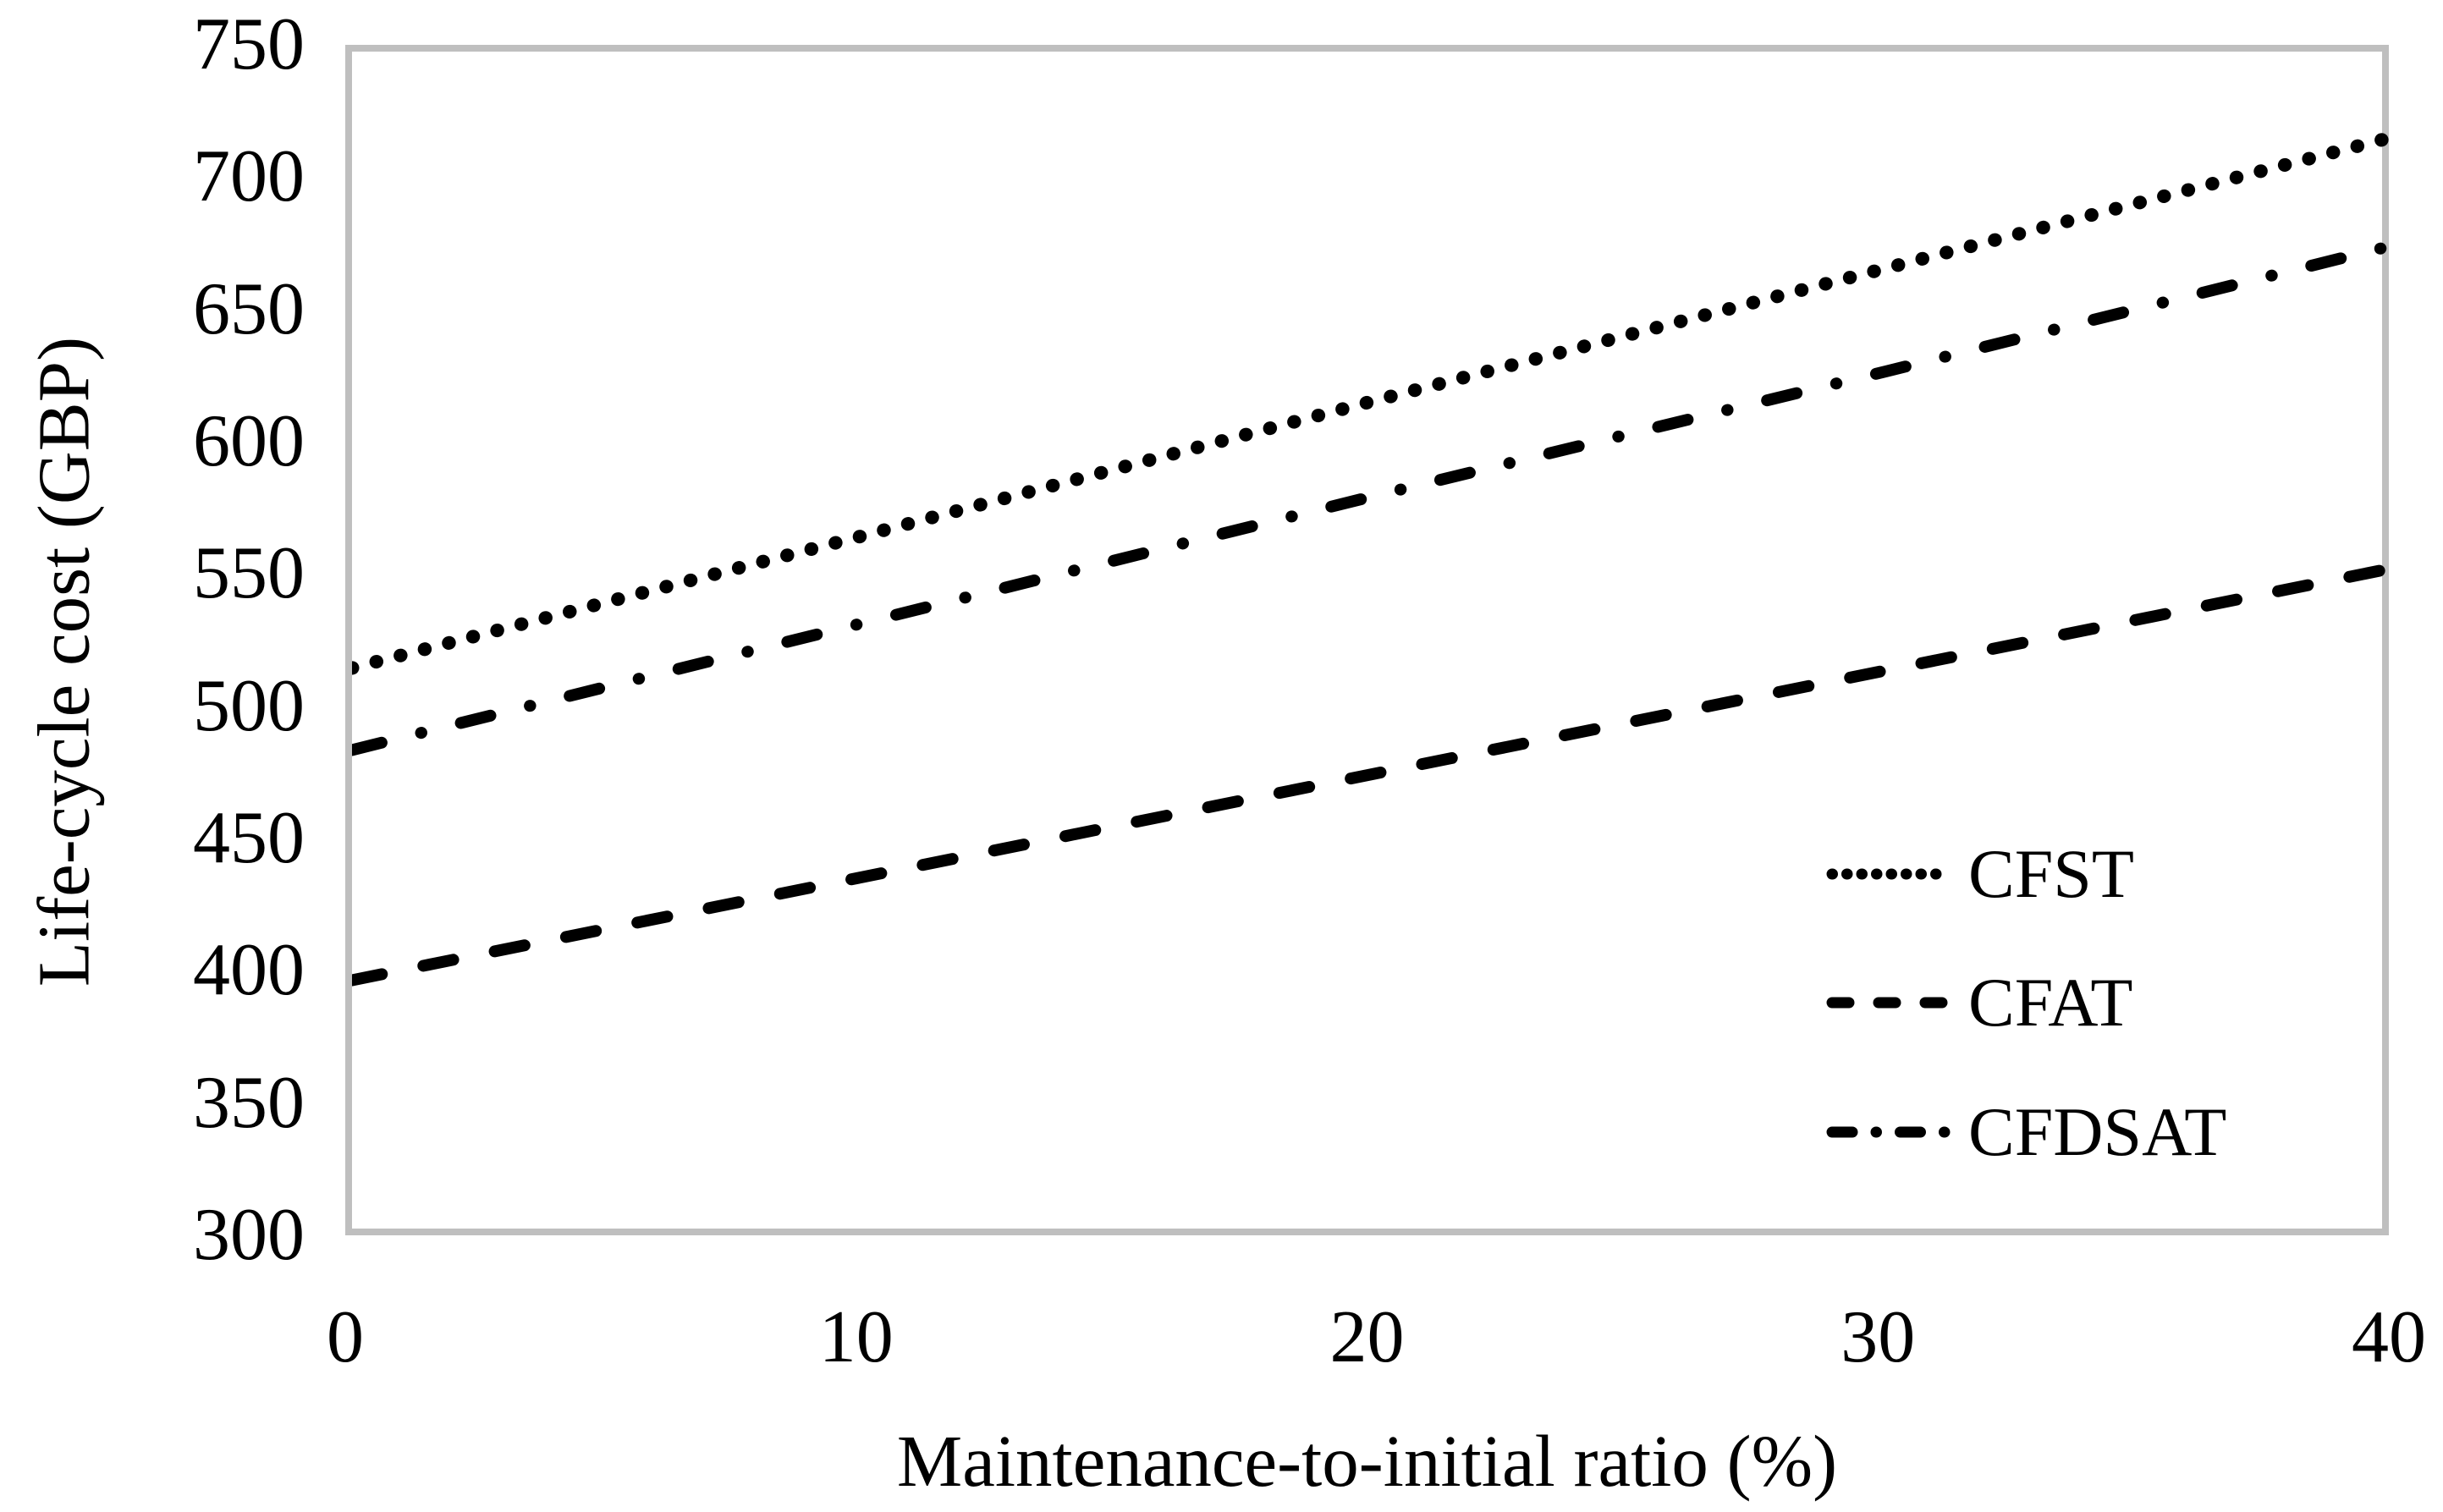 This screenshot has height=1512, width=2443. Describe the element at coordinates (2097, 1131) in the screenshot. I see `legend-label-cfdsat: CFDSAT` at that location.